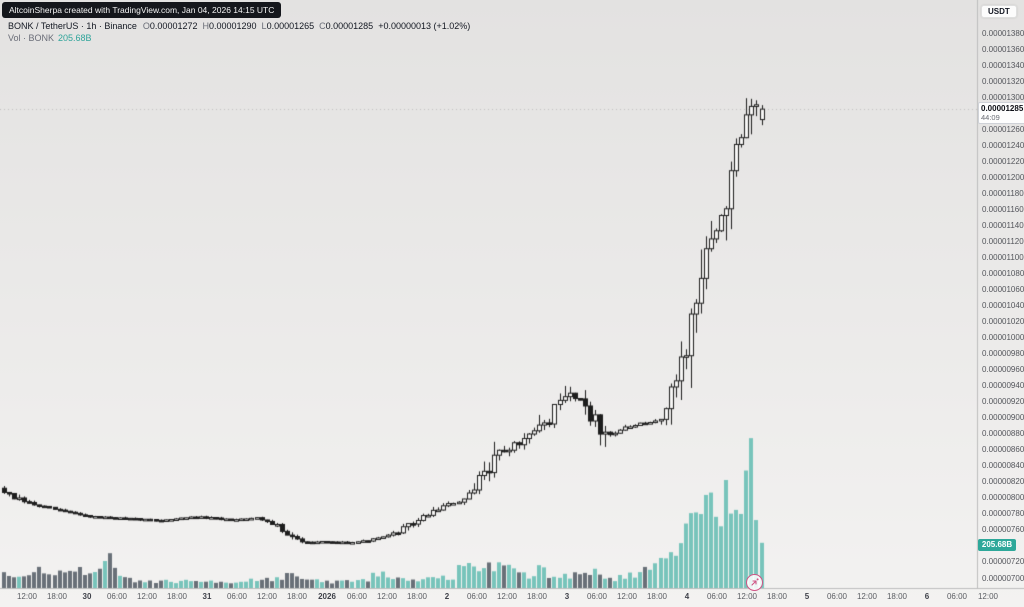 The image size is (1024, 607). Describe the element at coordinates (290, 26) in the screenshot. I see `low-value: 0.00001265` at that location.